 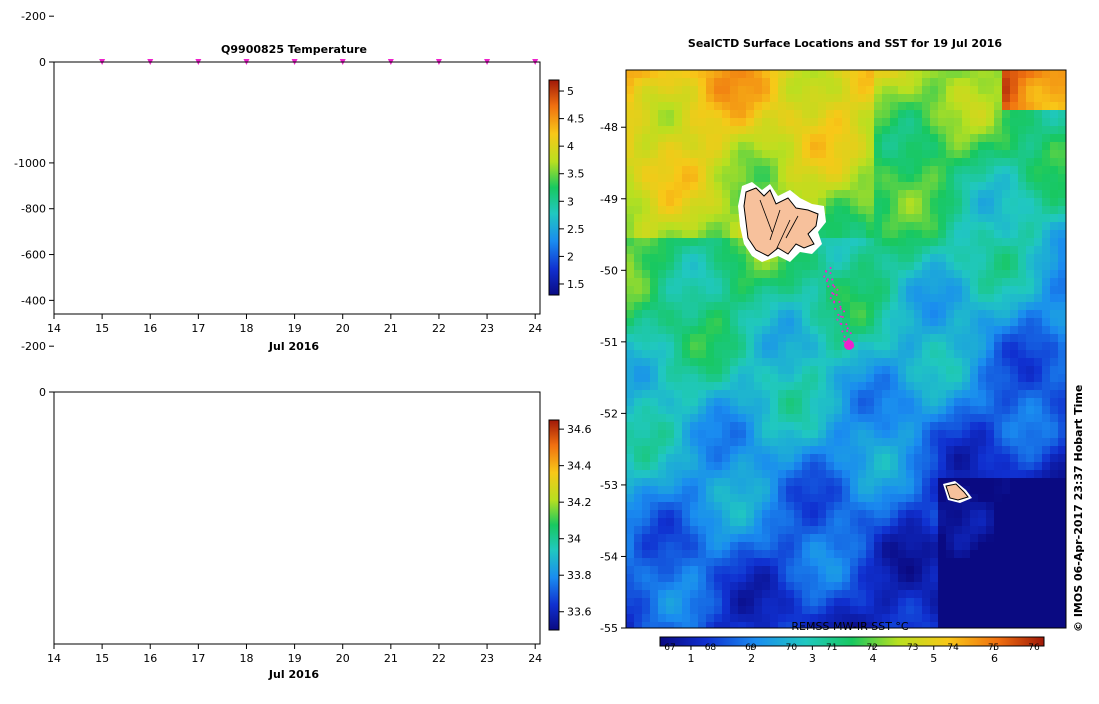 What do you see at coordinates (343, 328) in the screenshot?
I see `x-tick-label: 20` at bounding box center [343, 328].